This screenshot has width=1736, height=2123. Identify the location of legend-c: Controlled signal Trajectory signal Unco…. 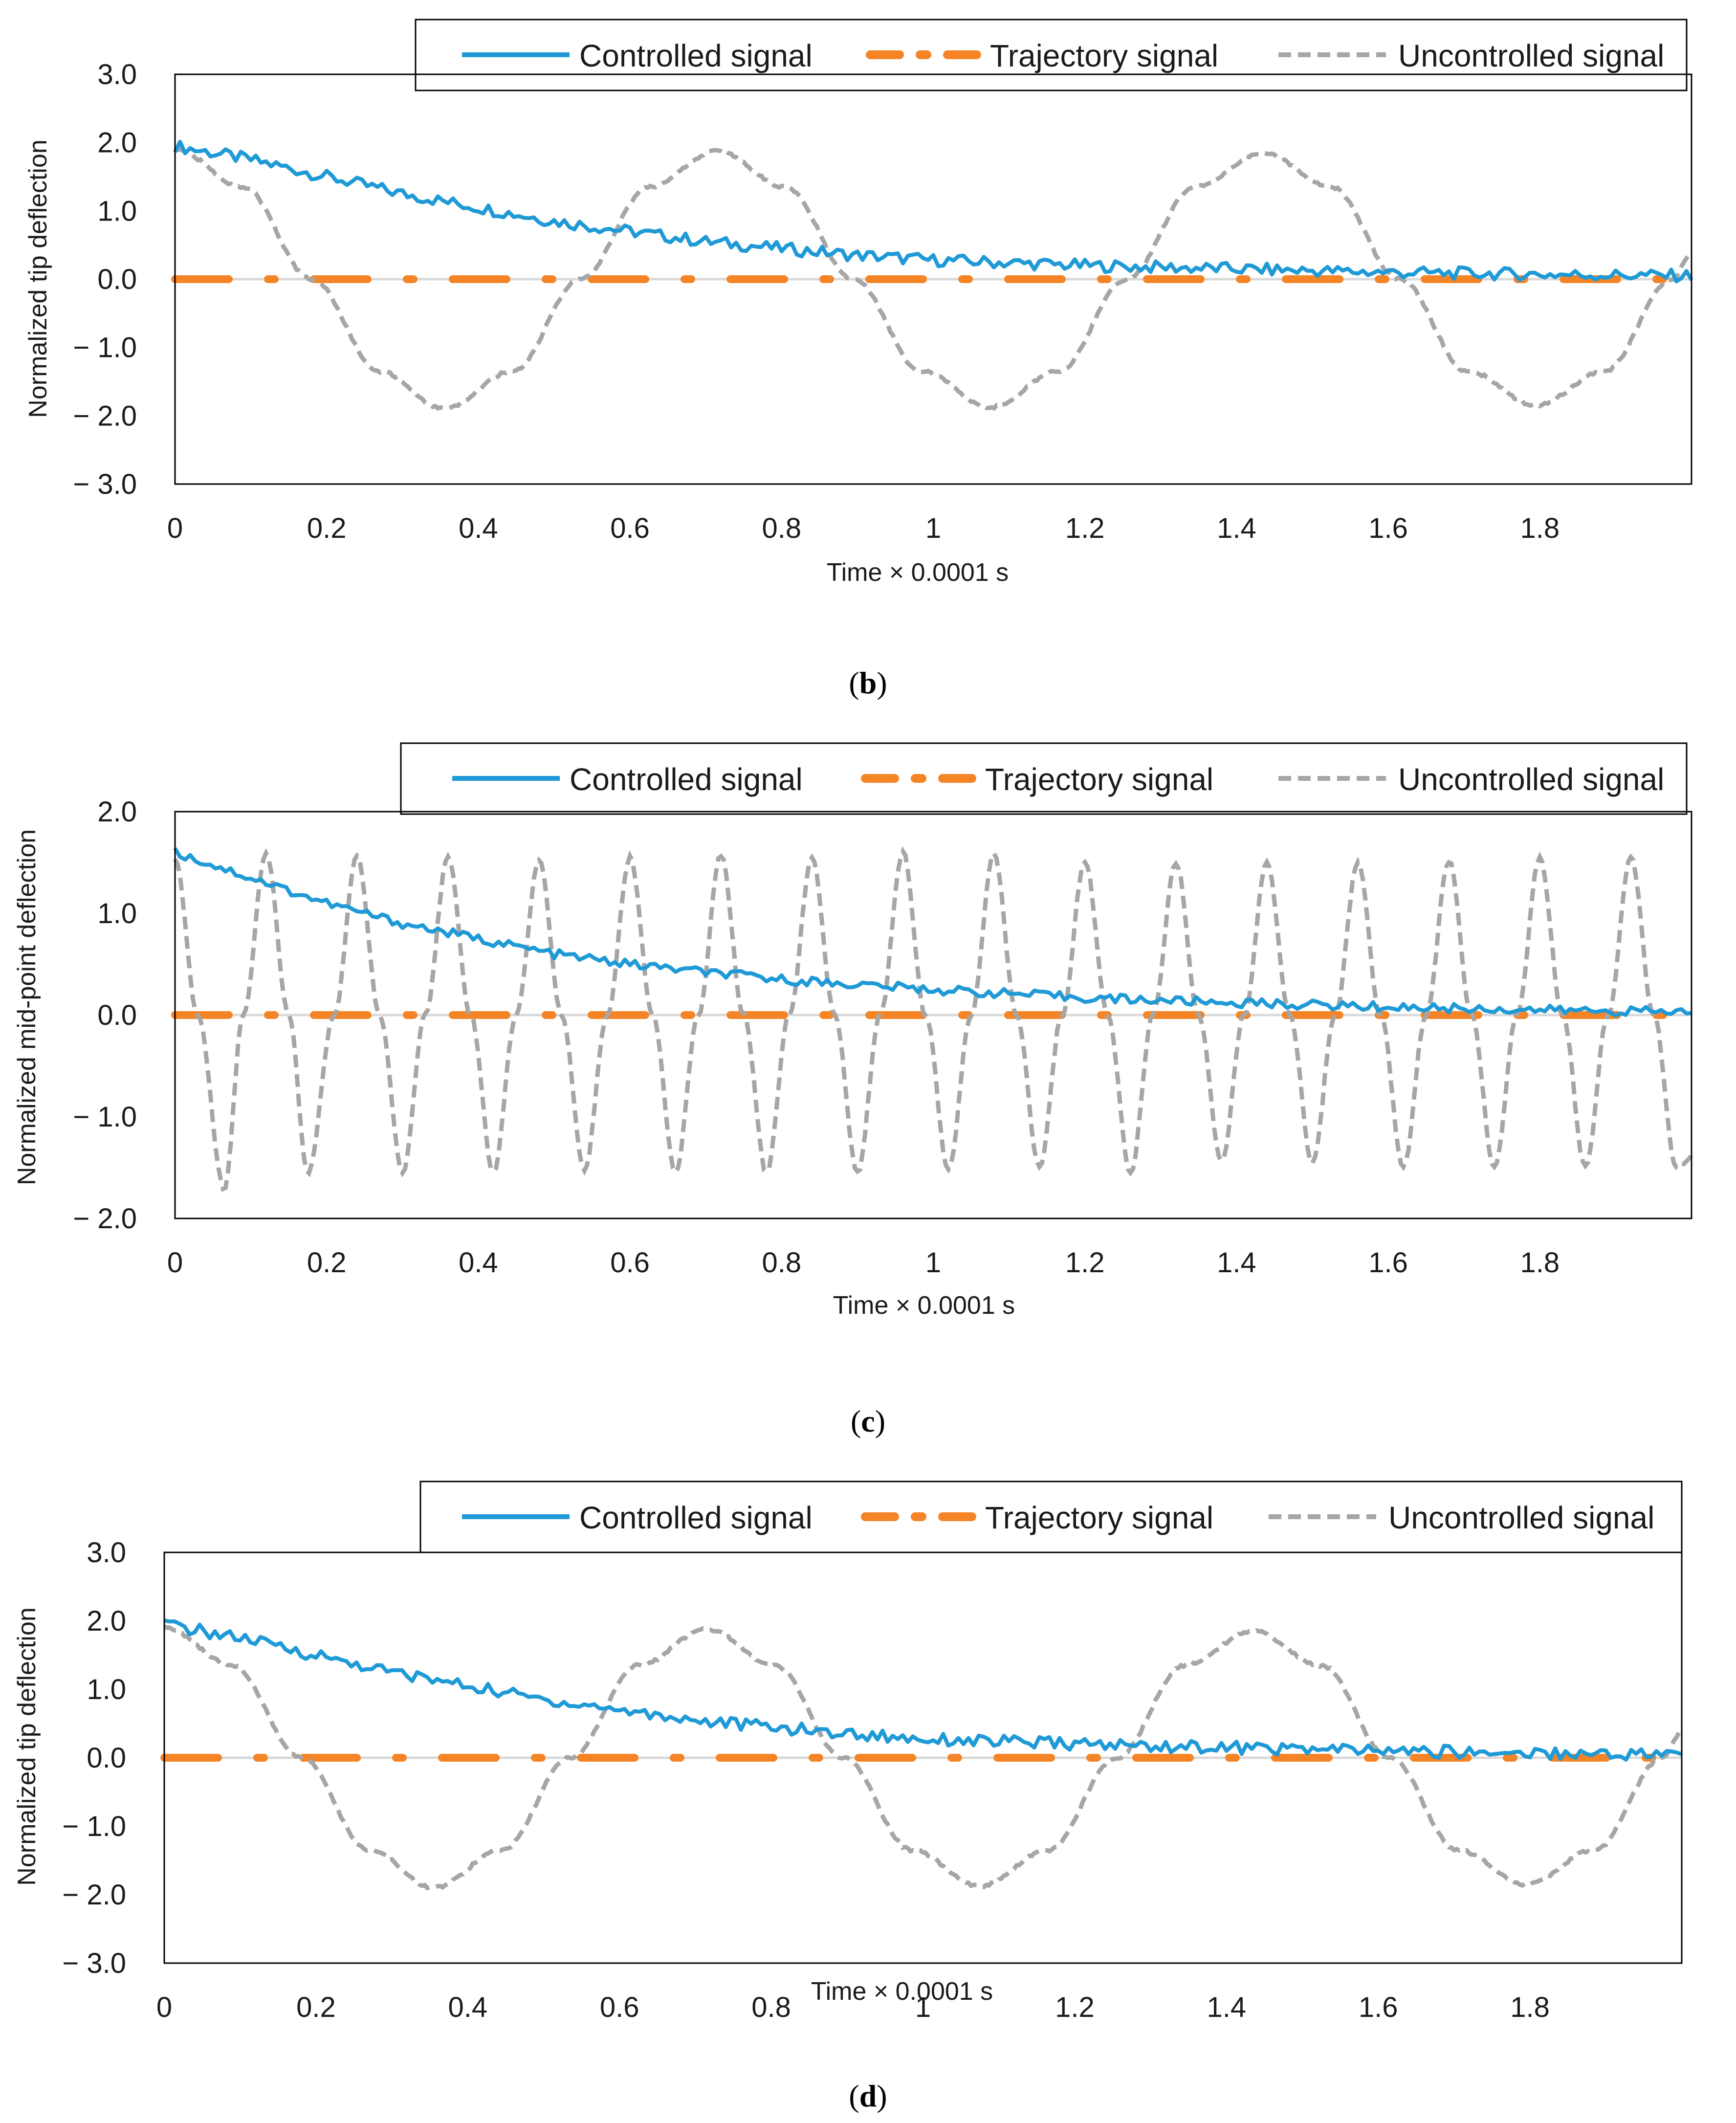
(1044, 778).